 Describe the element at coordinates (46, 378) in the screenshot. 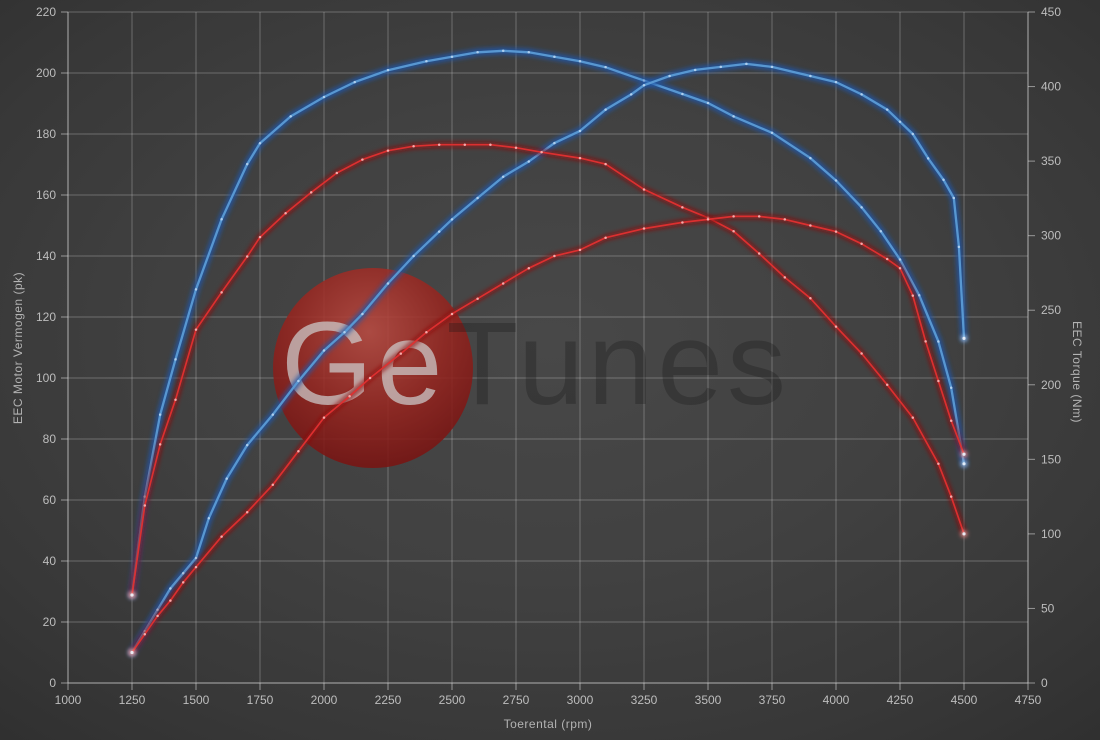

I see `left-tick-label: 100` at that location.